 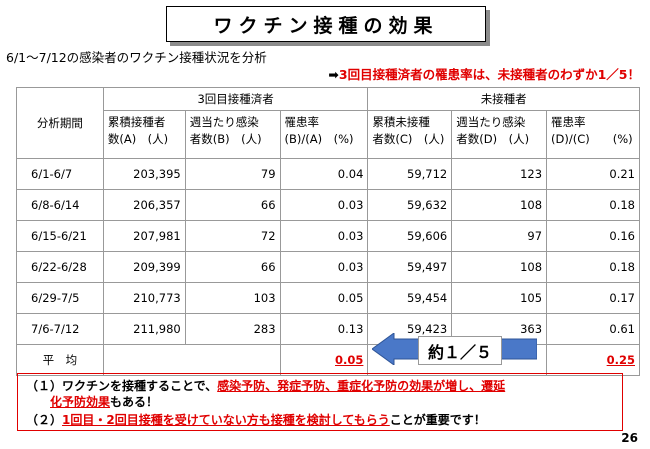 I want to click on col-header: 罹患率 (D)/(C) (%), so click(x=593, y=134).